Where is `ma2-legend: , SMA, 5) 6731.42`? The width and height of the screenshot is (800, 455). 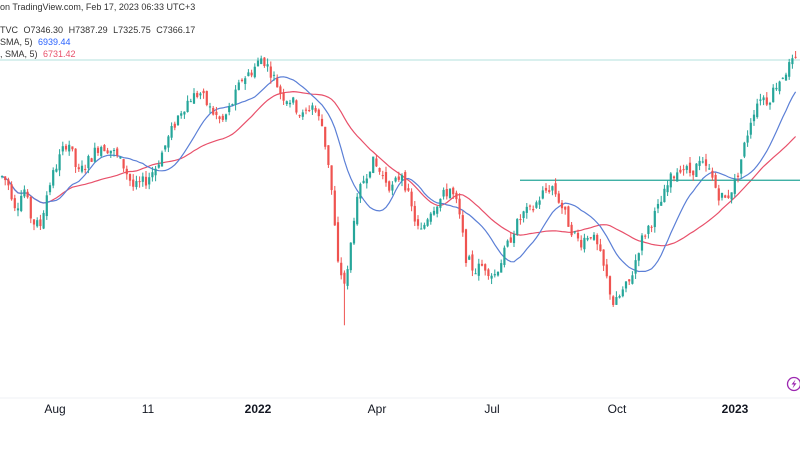
ma2-legend: , SMA, 5) 6731.42 is located at coordinates (38, 54).